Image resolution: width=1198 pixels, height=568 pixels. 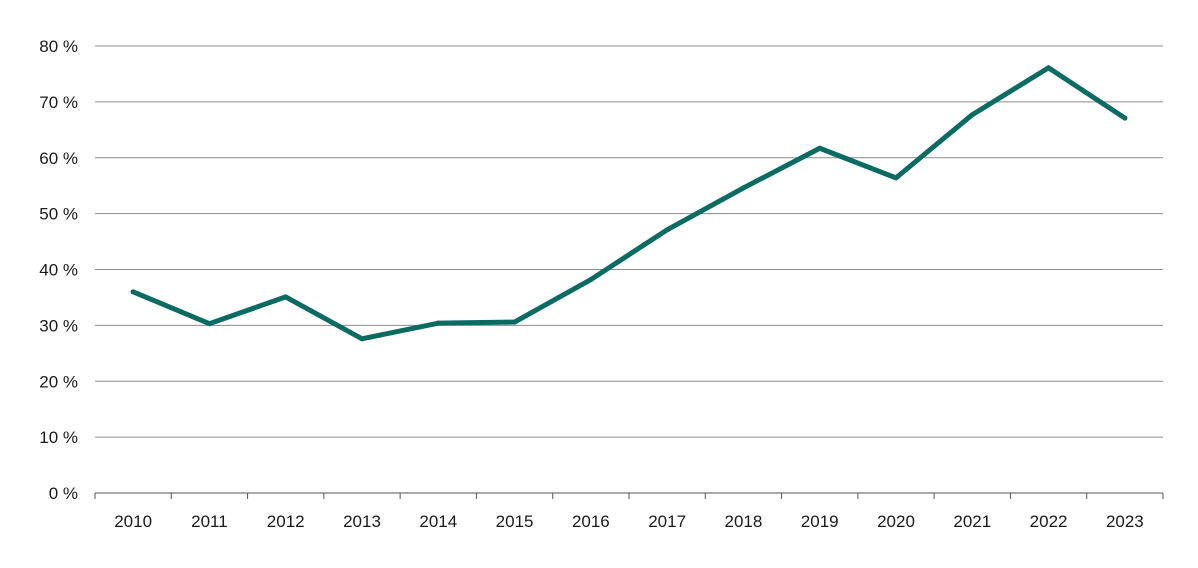 What do you see at coordinates (591, 521) in the screenshot?
I see `x-tick-label: 2016` at bounding box center [591, 521].